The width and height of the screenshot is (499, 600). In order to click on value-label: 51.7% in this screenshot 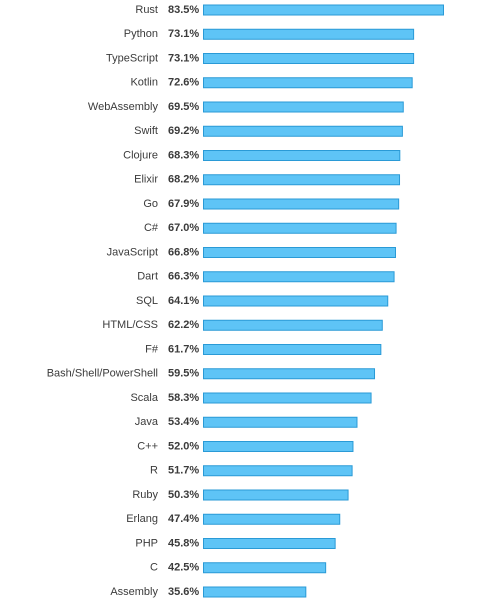, I will do `click(183, 471)`.